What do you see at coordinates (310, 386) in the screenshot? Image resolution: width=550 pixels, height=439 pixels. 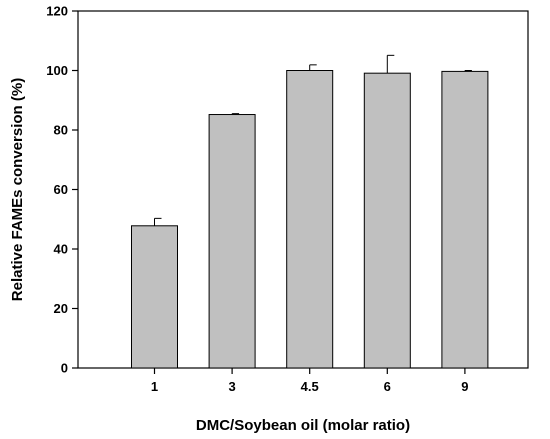 I see `x-tick-label: 4.5` at bounding box center [310, 386].